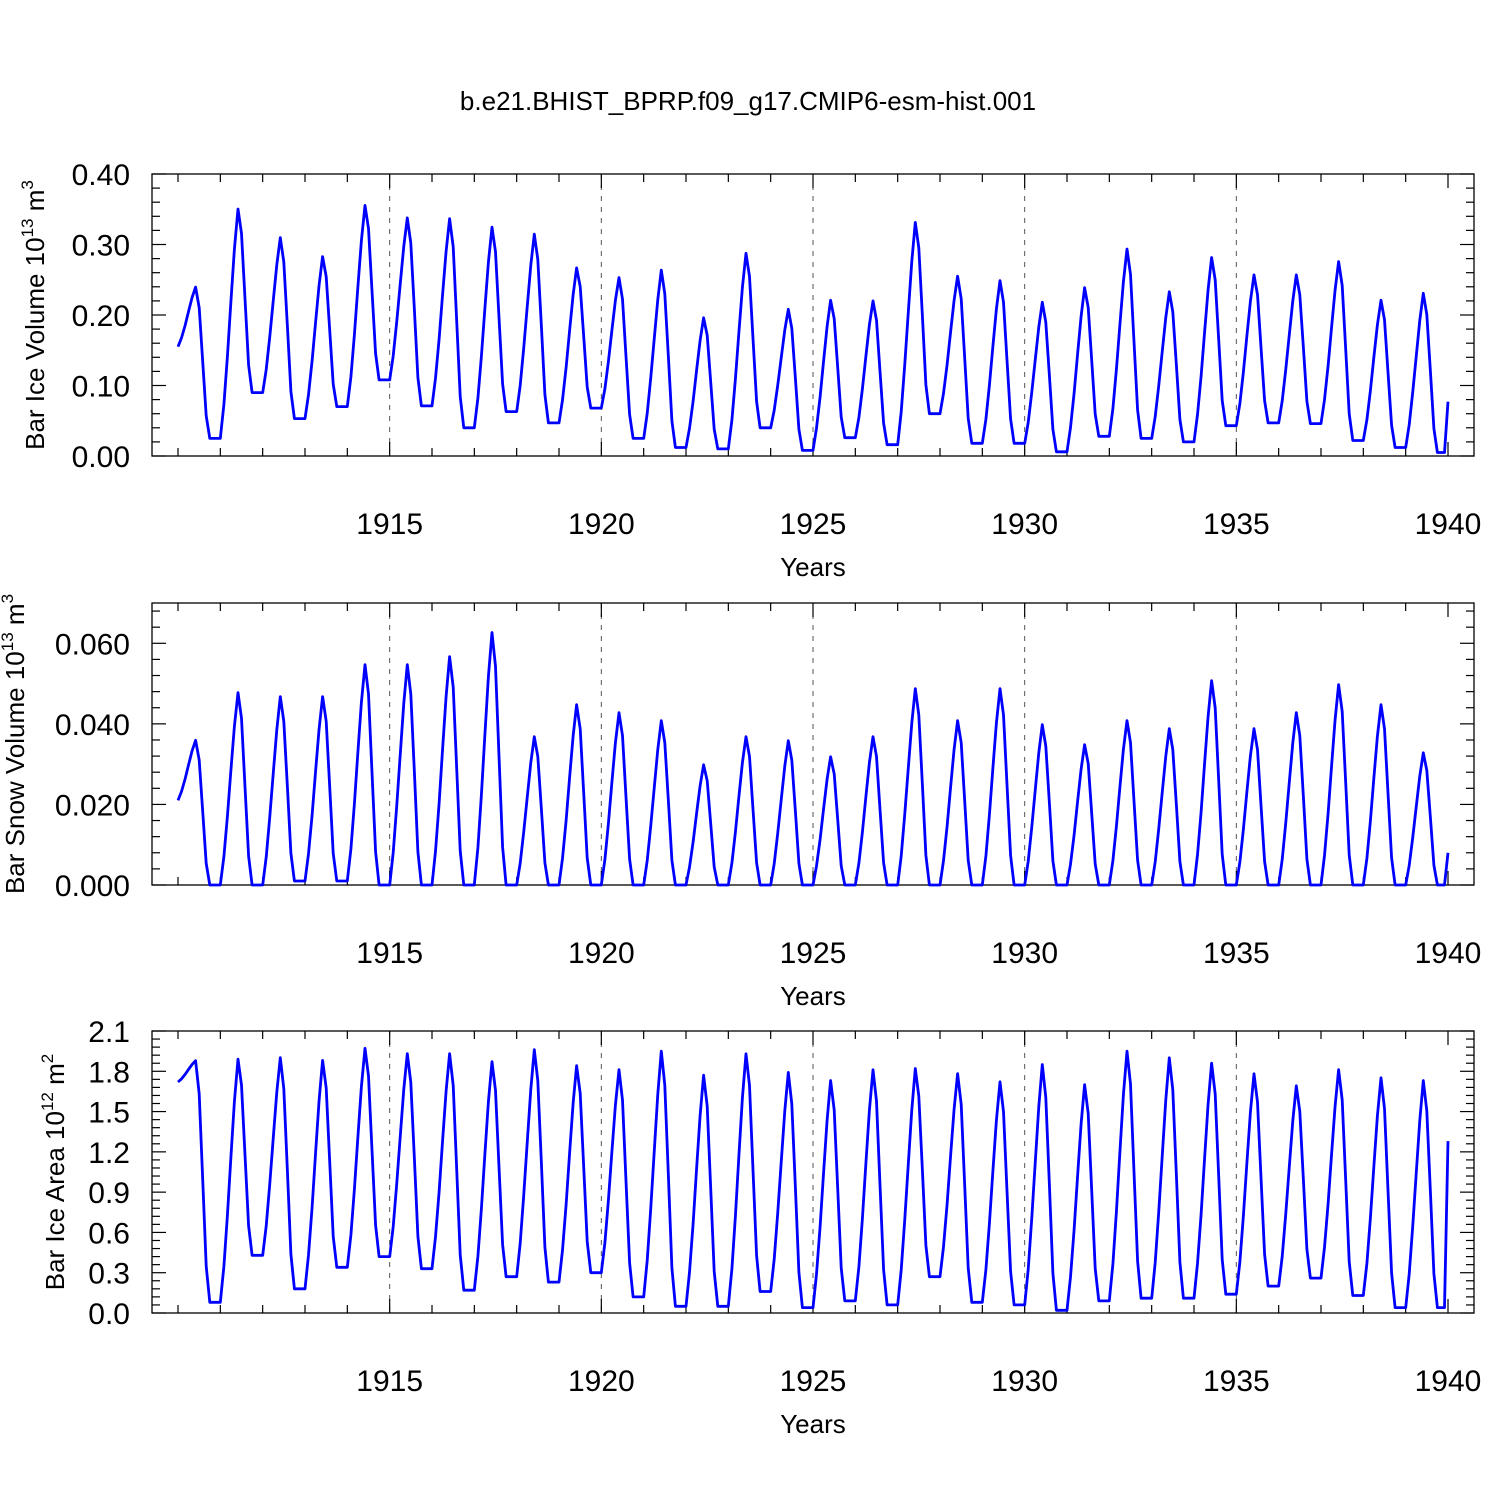 This screenshot has width=1500, height=1500. Describe the element at coordinates (101, 387) in the screenshot. I see `y-tick-label: 0.10` at that location.